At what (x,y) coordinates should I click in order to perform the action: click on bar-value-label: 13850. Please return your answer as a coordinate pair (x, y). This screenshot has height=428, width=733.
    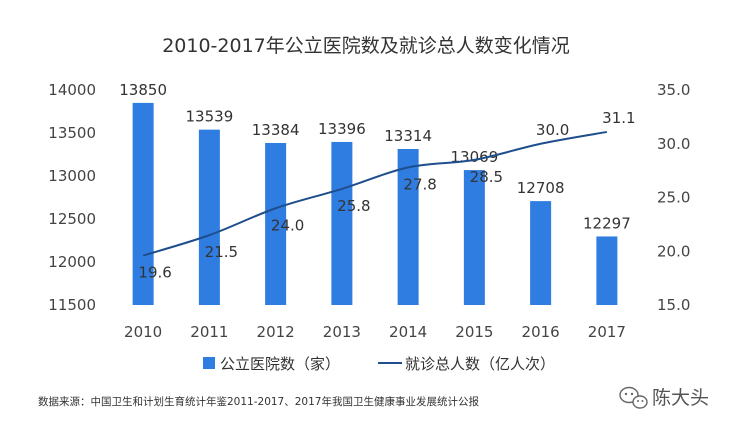
    Looking at the image, I should click on (143, 90).